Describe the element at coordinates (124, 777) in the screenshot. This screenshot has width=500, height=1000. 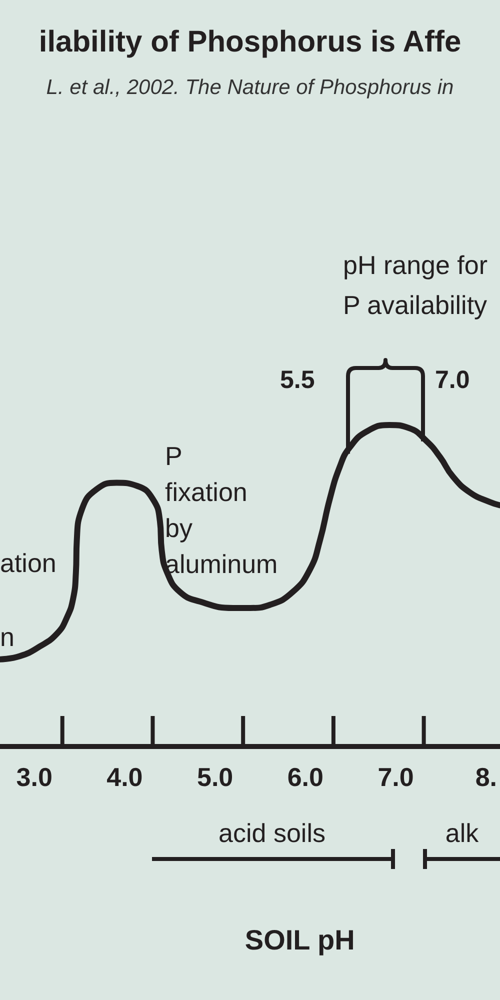
I see `x-tick-label: 4.0` at that location.